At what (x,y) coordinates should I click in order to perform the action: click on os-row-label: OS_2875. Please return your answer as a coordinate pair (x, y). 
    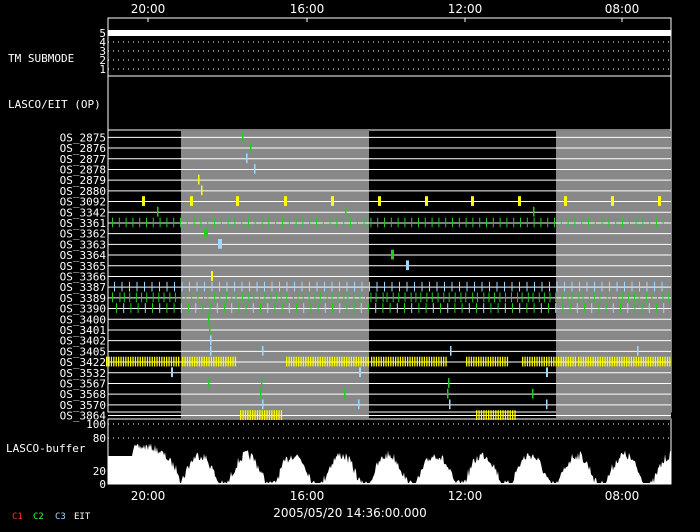
    Looking at the image, I should click on (83, 137).